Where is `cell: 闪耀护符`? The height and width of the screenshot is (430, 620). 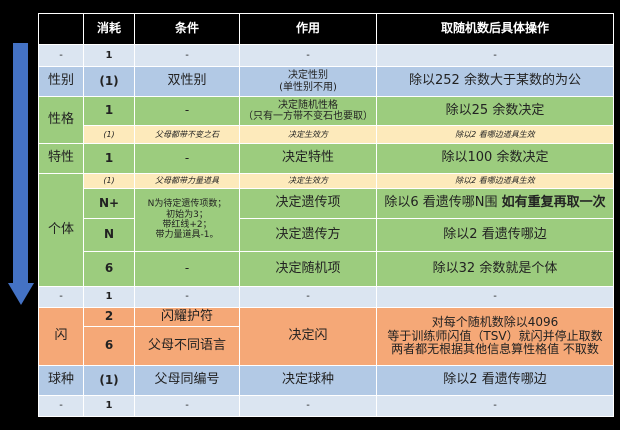 cell: 闪耀护符 is located at coordinates (187, 317).